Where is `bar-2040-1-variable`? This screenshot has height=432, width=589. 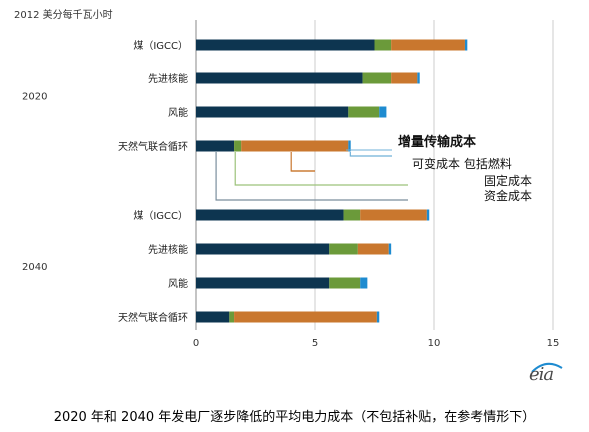 bar-2040-1-variable is located at coordinates (373, 249).